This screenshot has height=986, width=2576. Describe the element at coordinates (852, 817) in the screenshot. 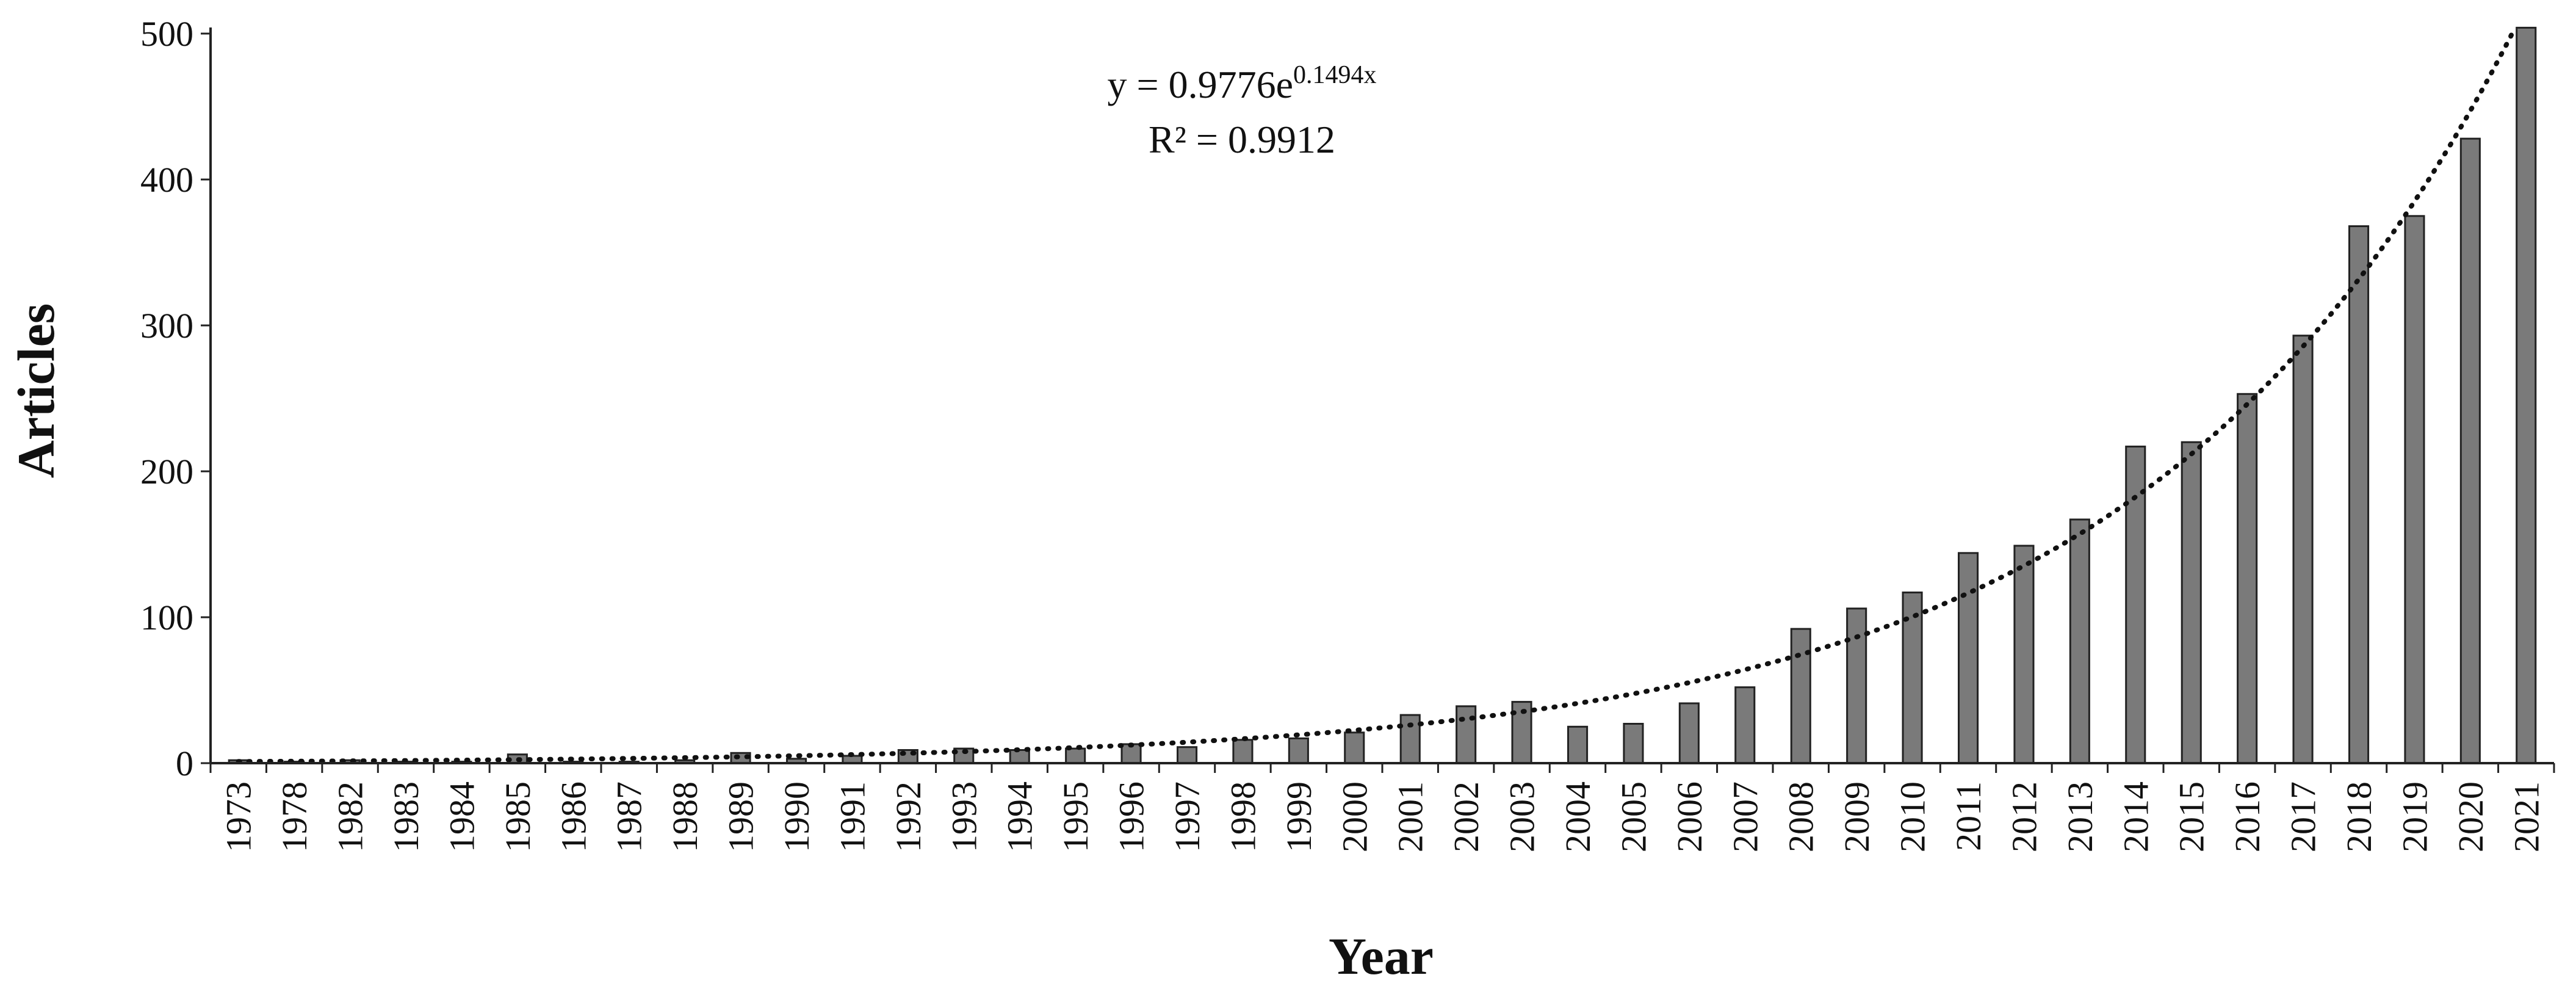

I see `x-tick-label-1991: 1991` at that location.